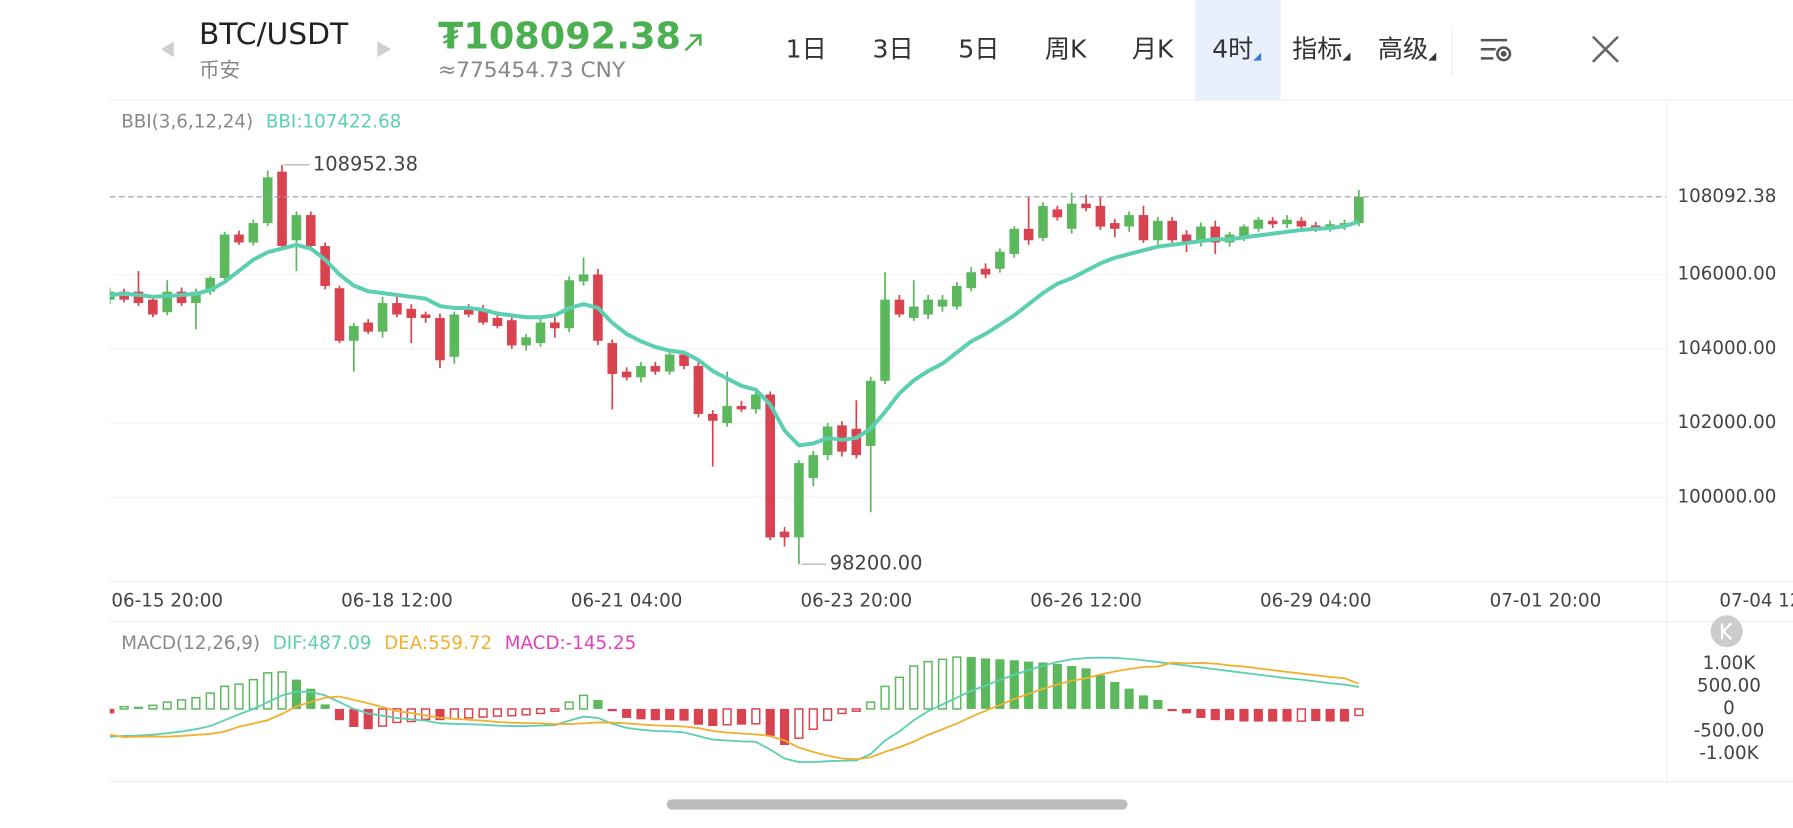 The width and height of the screenshot is (1793, 828). I want to click on scrollbar, so click(897, 804).